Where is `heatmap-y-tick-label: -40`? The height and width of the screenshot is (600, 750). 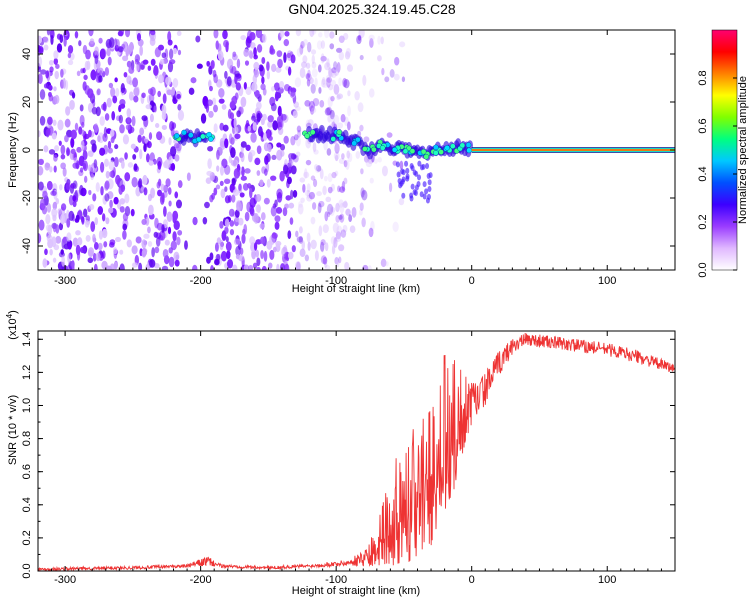 heatmap-y-tick-label: -40 is located at coordinates (27, 246).